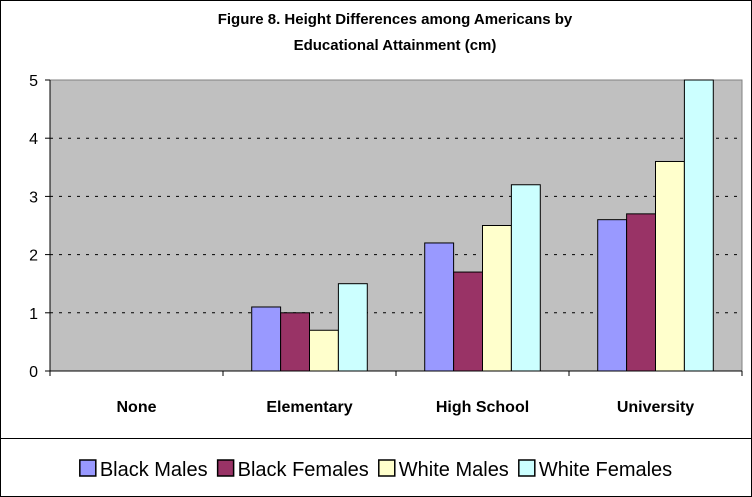 The image size is (752, 497). Describe the element at coordinates (137, 407) in the screenshot. I see `x-category-label: None` at that location.